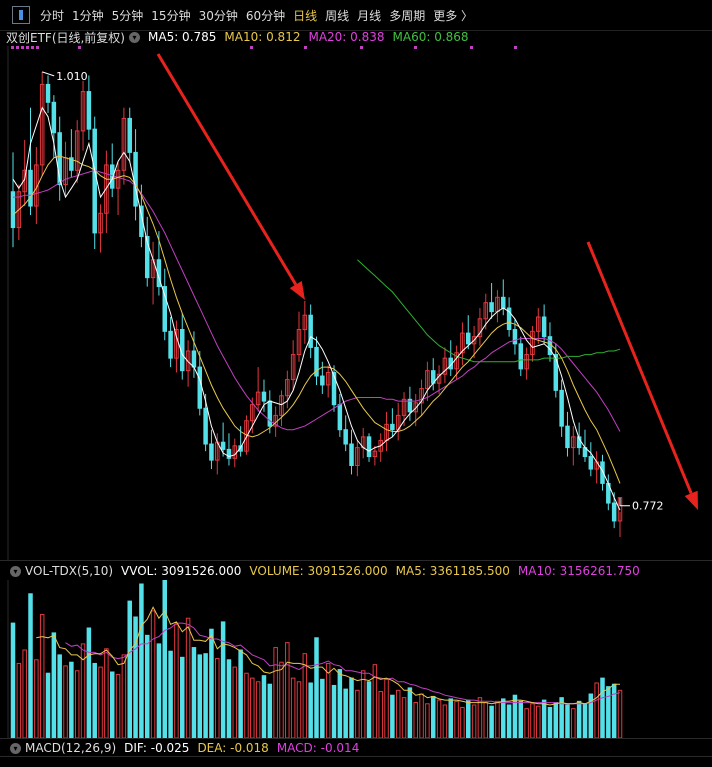 This screenshot has width=712, height=767. Describe the element at coordinates (453, 15) in the screenshot. I see `tab-timeframe-10: 更多 〉` at that location.